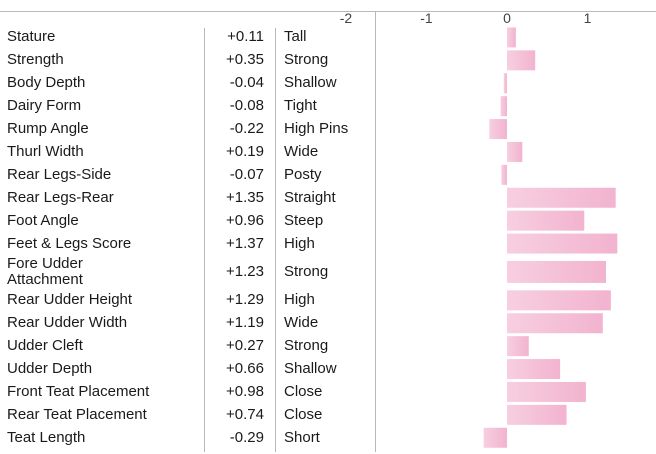  What do you see at coordinates (45, 346) in the screenshot?
I see `trait-name: Udder Cleft` at bounding box center [45, 346].